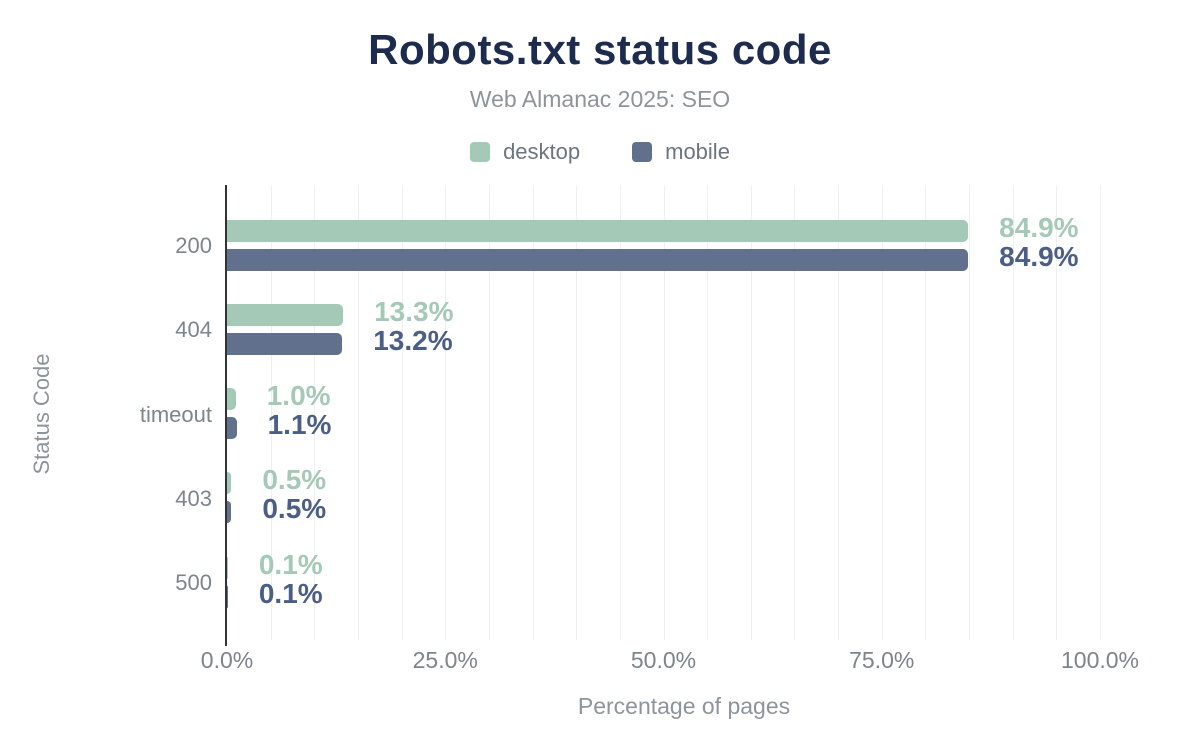 Image resolution: width=1200 pixels, height=742 pixels. Describe the element at coordinates (193, 330) in the screenshot. I see `category-label-404: 404` at that location.